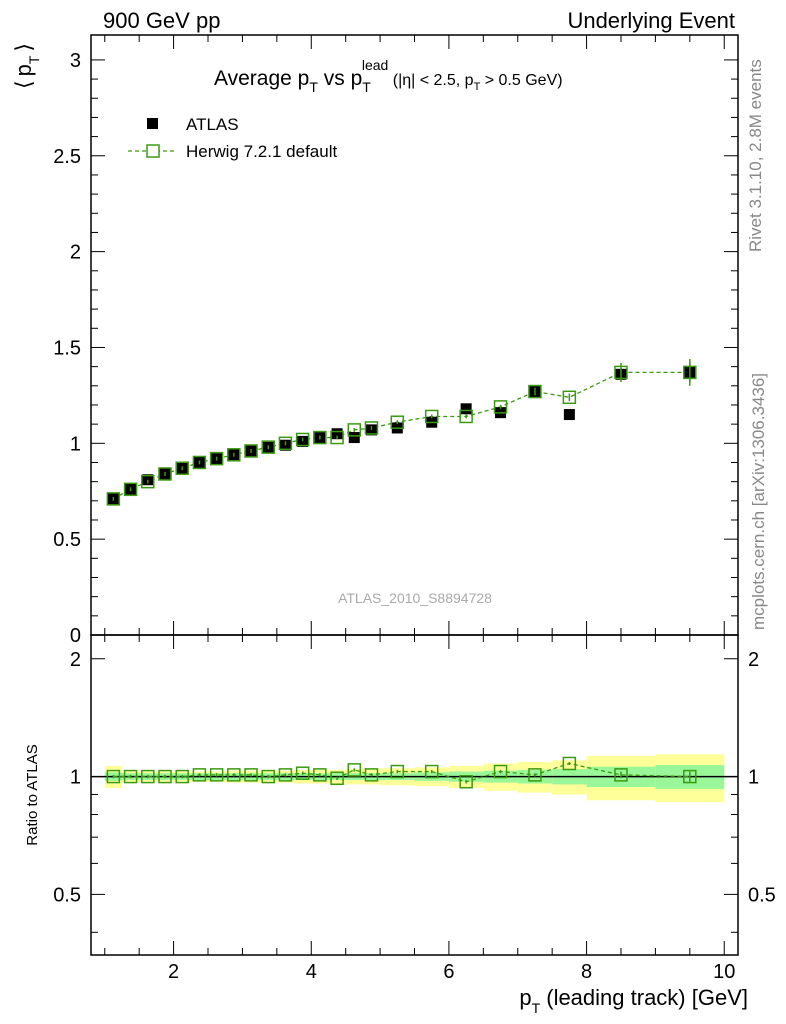 The height and width of the screenshot is (1024, 786). I want to click on y-tick-label: 3, so click(75, 61).